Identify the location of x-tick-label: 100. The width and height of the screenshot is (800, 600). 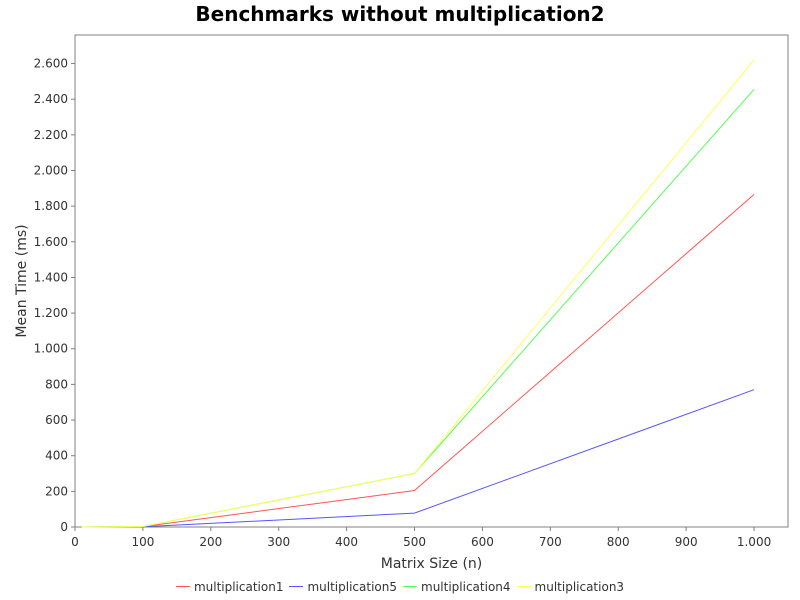
(142, 542).